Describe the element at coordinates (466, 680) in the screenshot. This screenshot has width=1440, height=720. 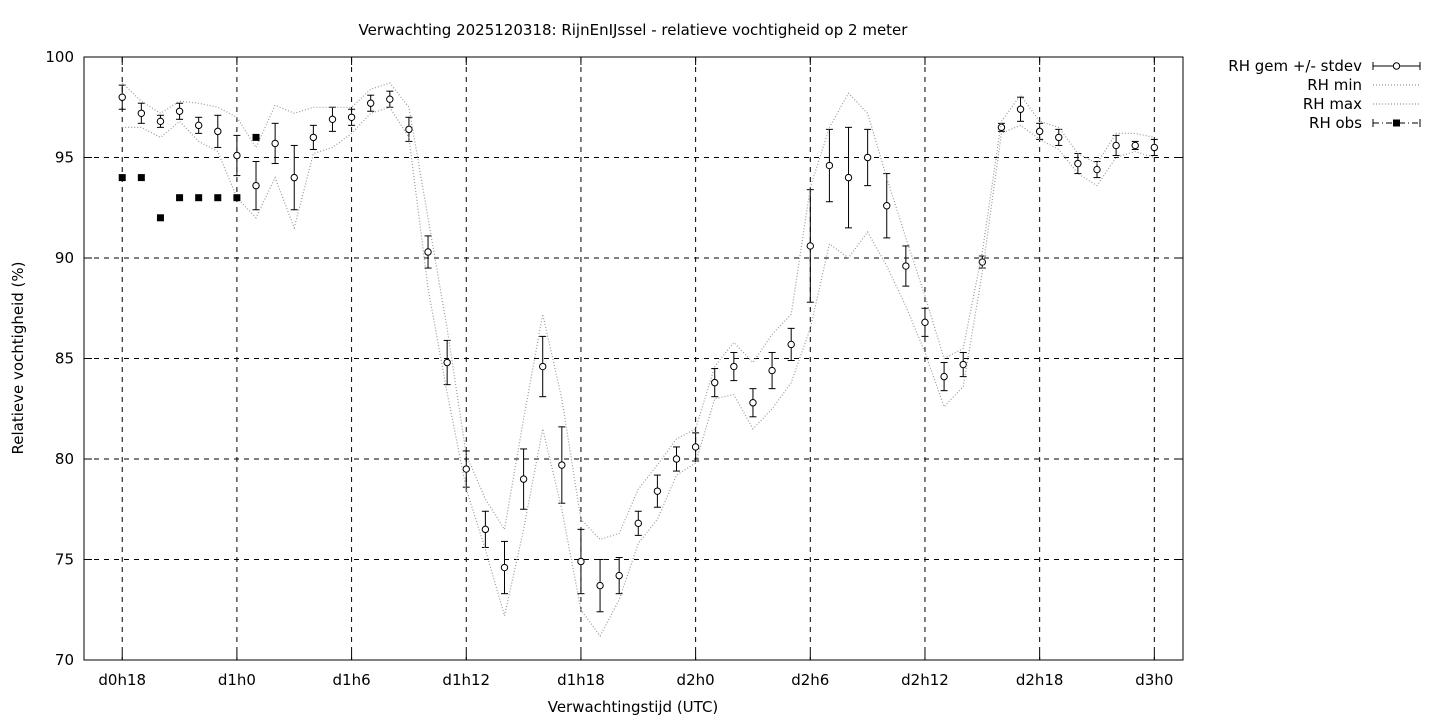
I see `x-tick-label: d1h12` at that location.